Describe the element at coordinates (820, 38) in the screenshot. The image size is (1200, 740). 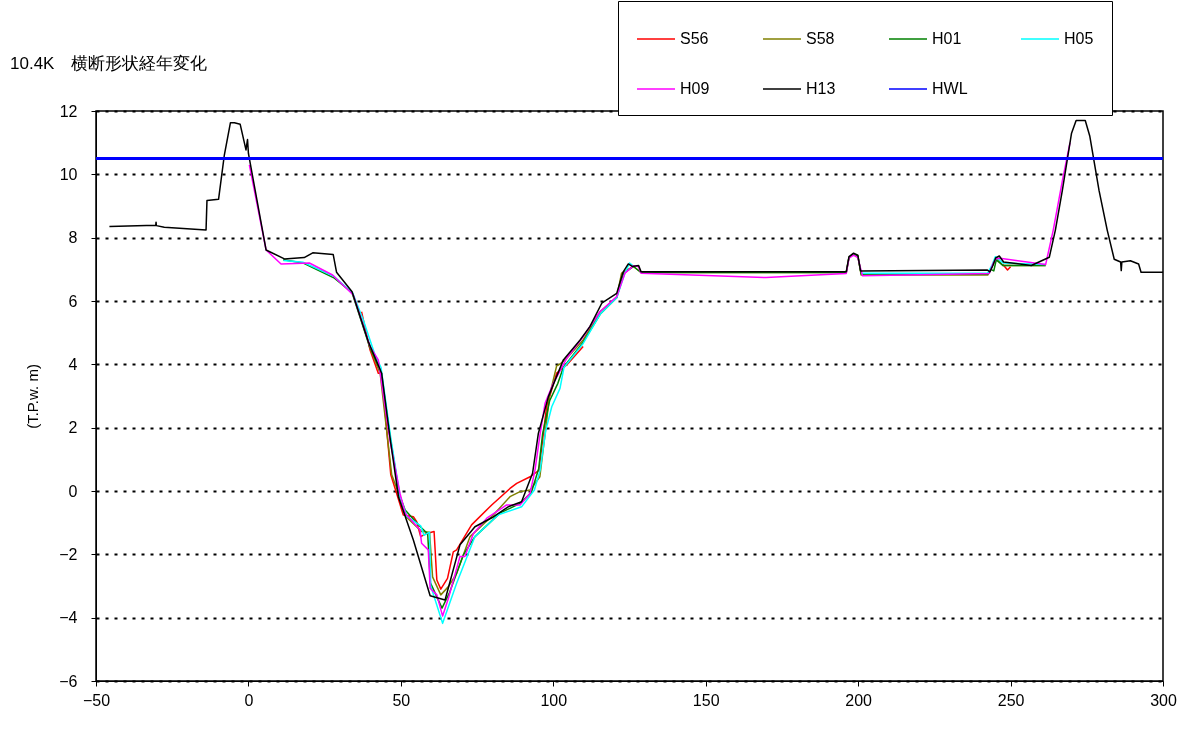
I see `legend-label: S58` at that location.